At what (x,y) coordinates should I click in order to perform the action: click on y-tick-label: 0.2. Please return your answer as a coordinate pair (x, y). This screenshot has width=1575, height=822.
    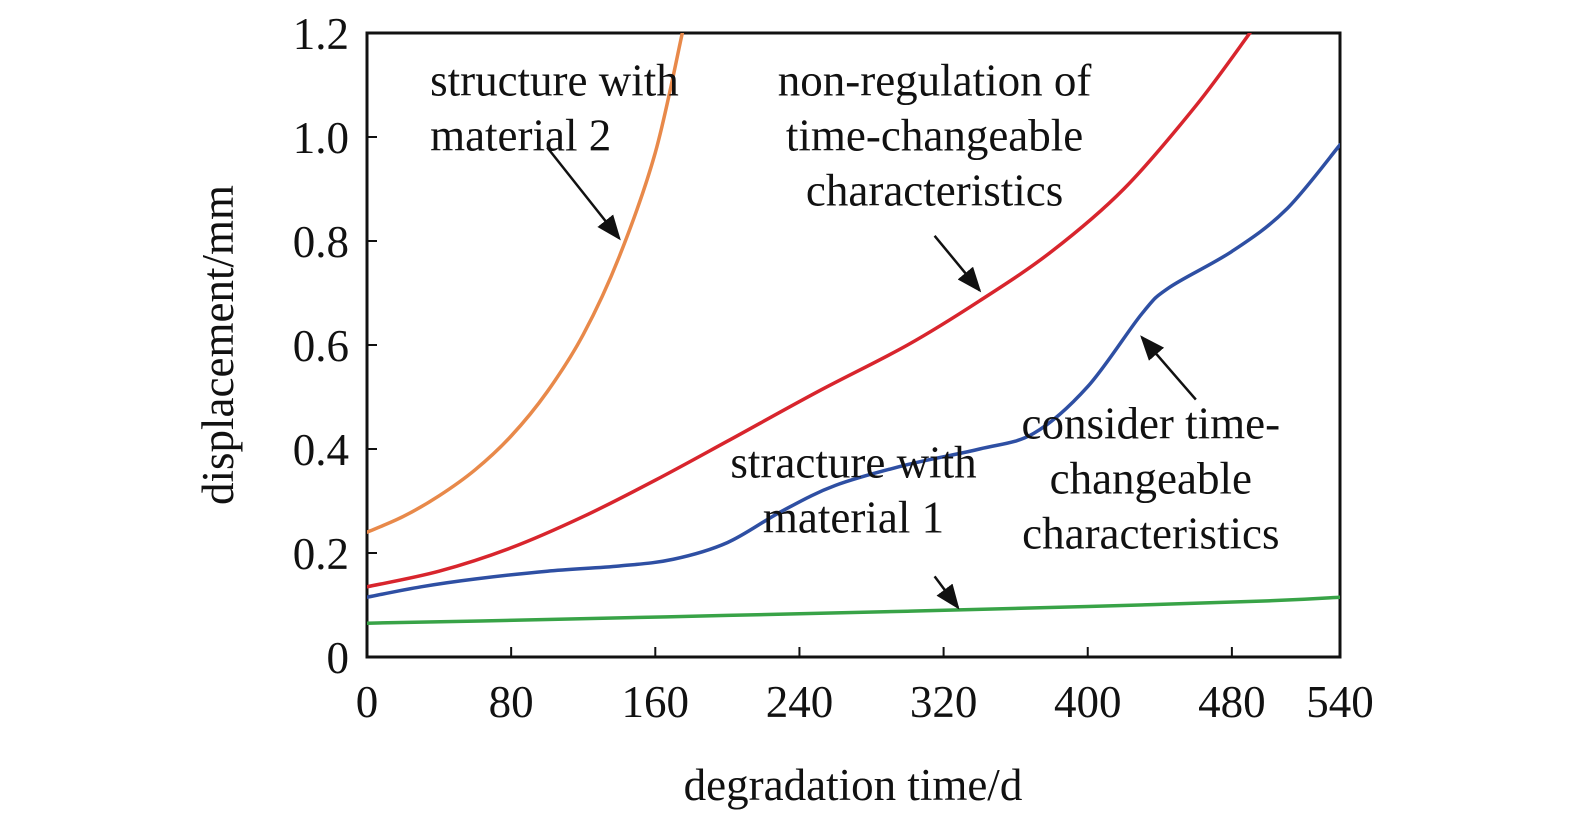
    Looking at the image, I should click on (321, 554).